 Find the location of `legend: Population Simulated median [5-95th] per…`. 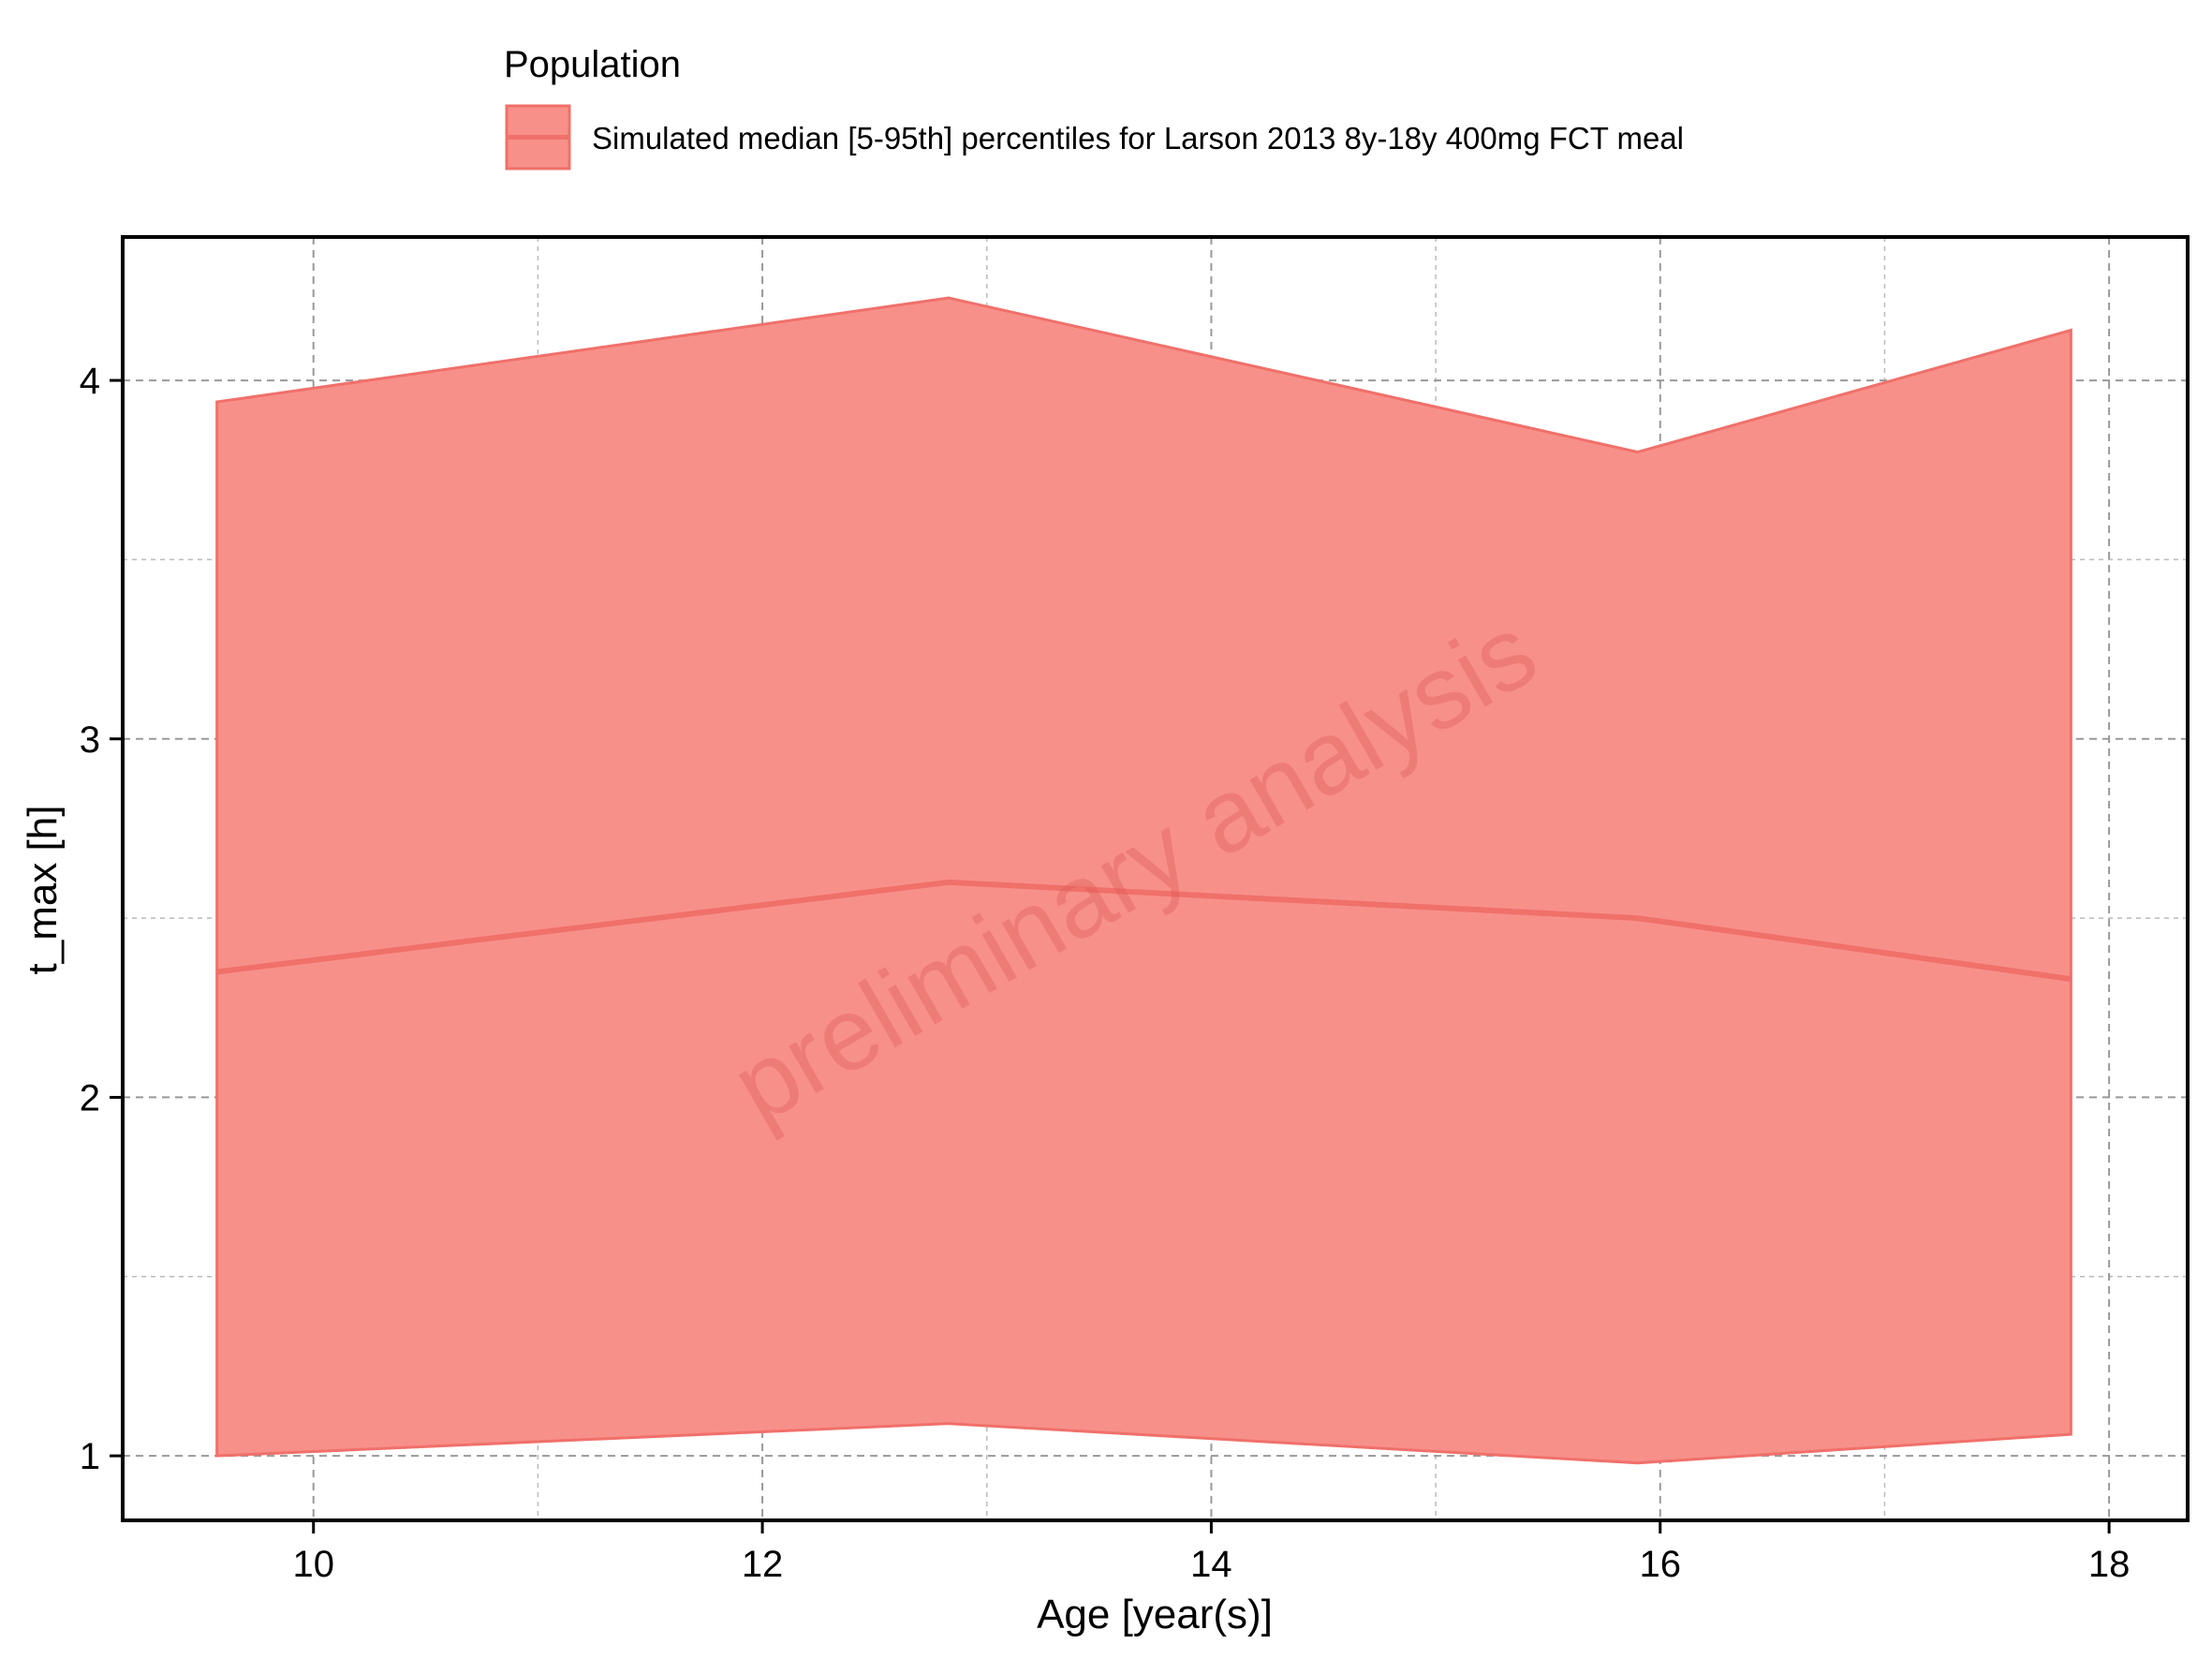

legend: Population Simulated median [5-95th] per… is located at coordinates (1094, 107).